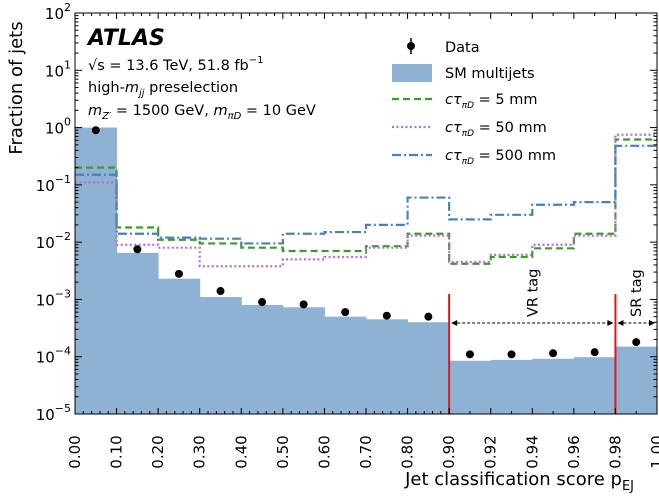  What do you see at coordinates (408, 451) in the screenshot?
I see `x-tick-label-8: 0.80` at bounding box center [408, 451].